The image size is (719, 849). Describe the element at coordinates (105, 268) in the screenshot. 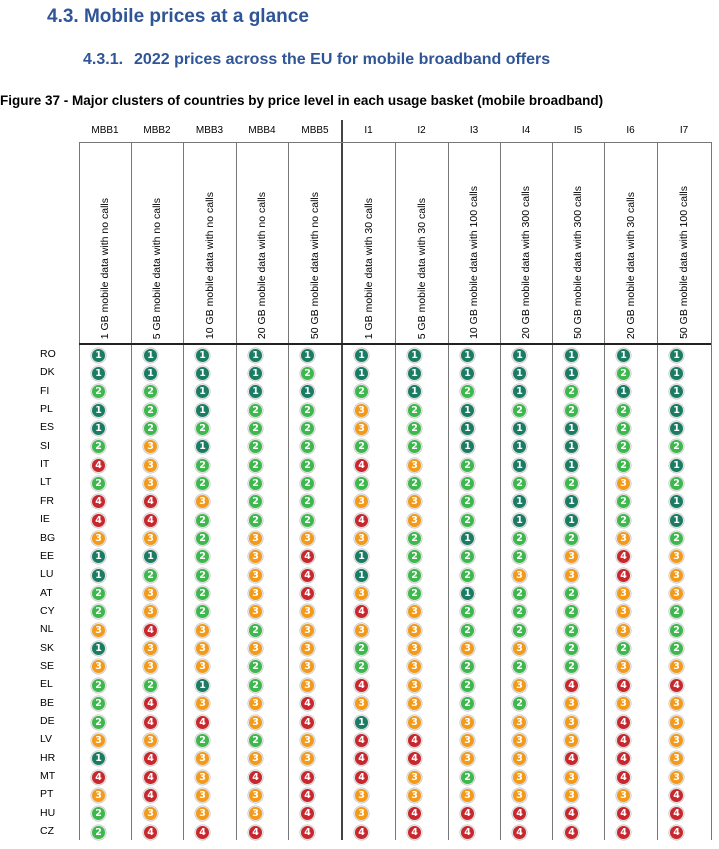

I see `column-description: 1 GB mobile data with no calls` at that location.